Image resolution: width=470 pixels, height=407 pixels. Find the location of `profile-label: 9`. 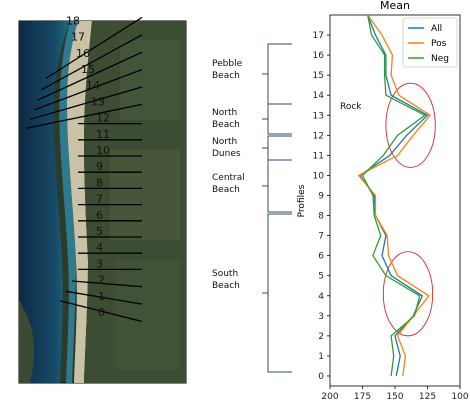

profile-label: 9 is located at coordinates (99, 166).